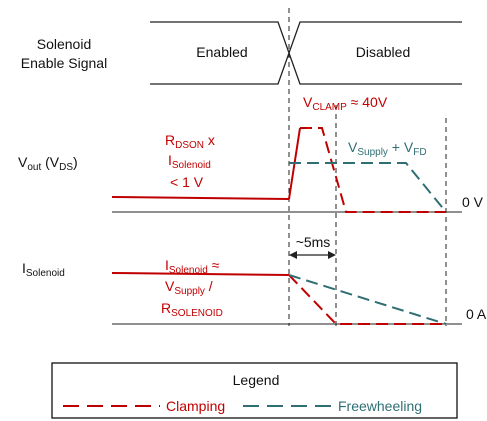 This screenshot has width=487, height=421. I want to click on vclamp-label: VCLAMP ≈ 40V, so click(345, 103).